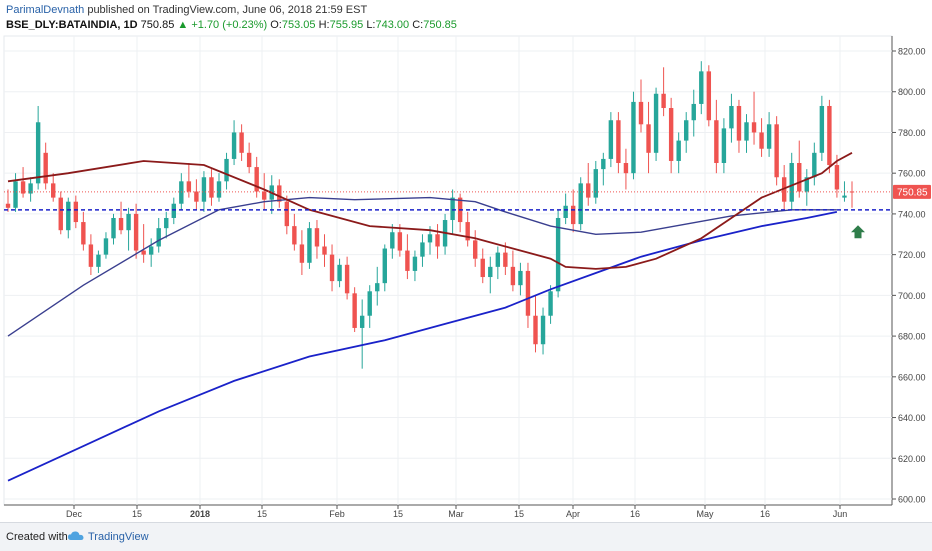  I want to click on symbol-name: BSE_DLY:BATAINDIA, 1D, so click(72, 25).